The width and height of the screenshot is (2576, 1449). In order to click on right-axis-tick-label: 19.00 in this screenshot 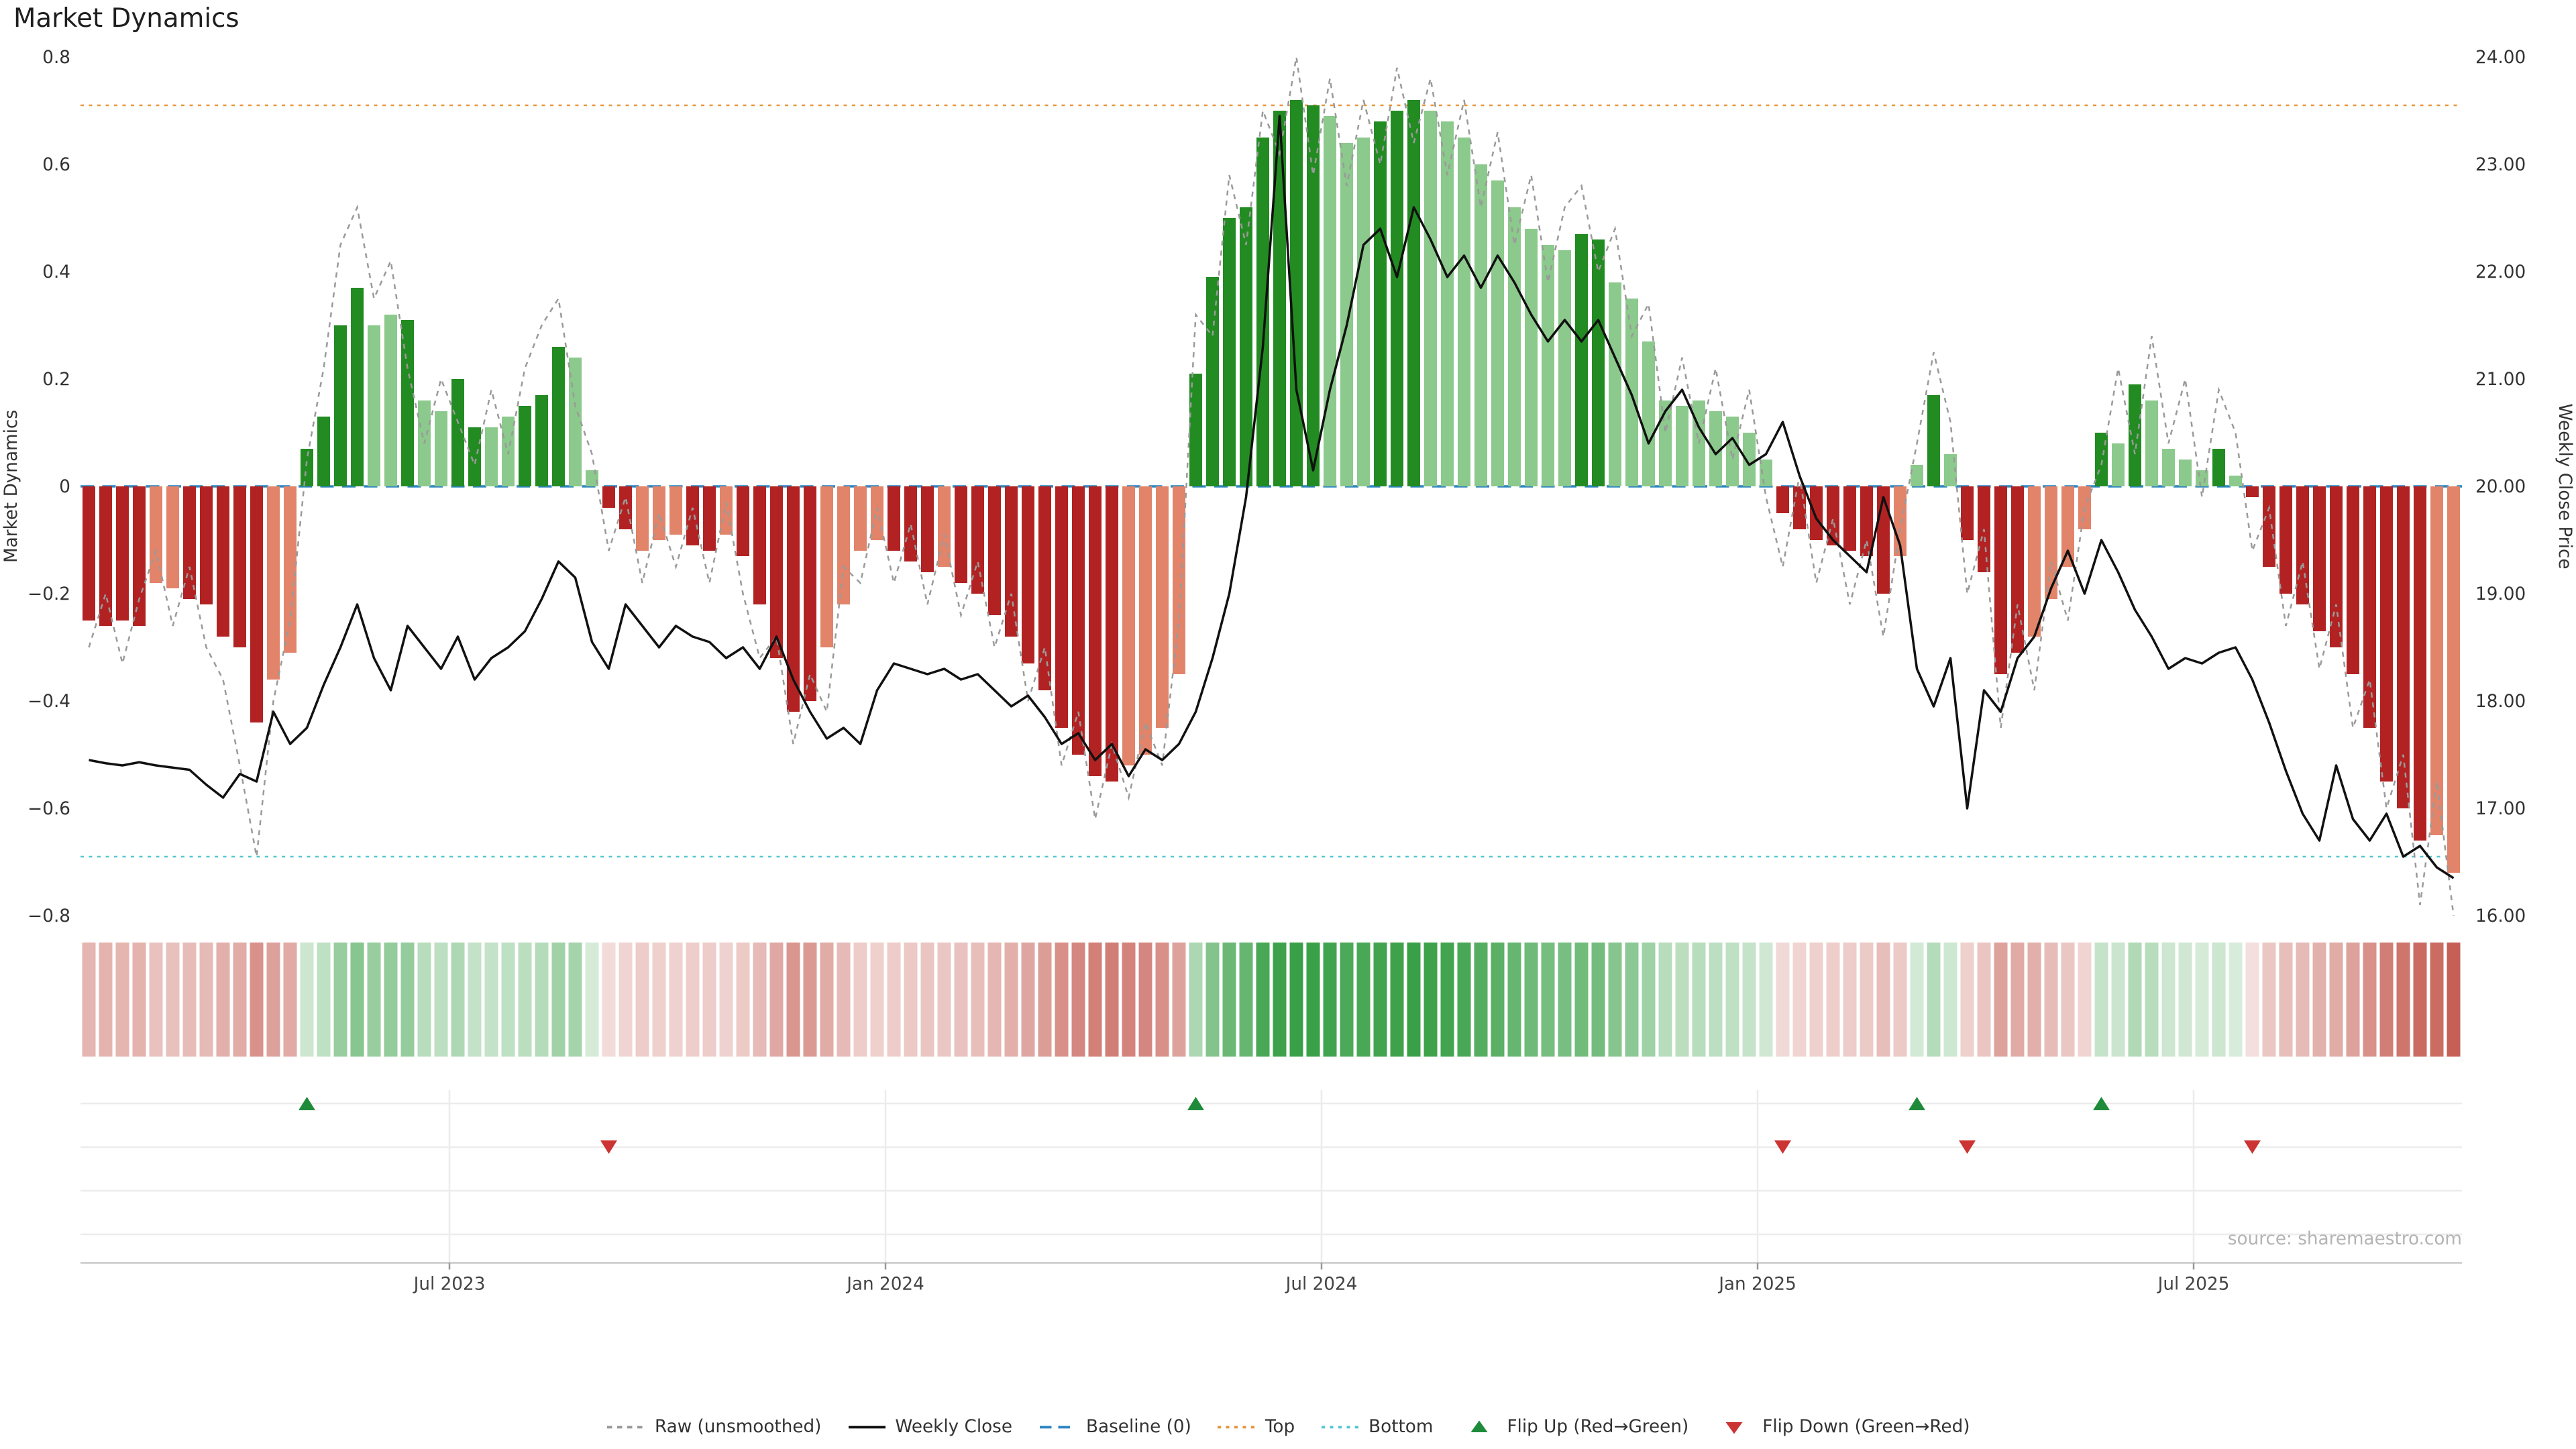, I will do `click(2500, 594)`.